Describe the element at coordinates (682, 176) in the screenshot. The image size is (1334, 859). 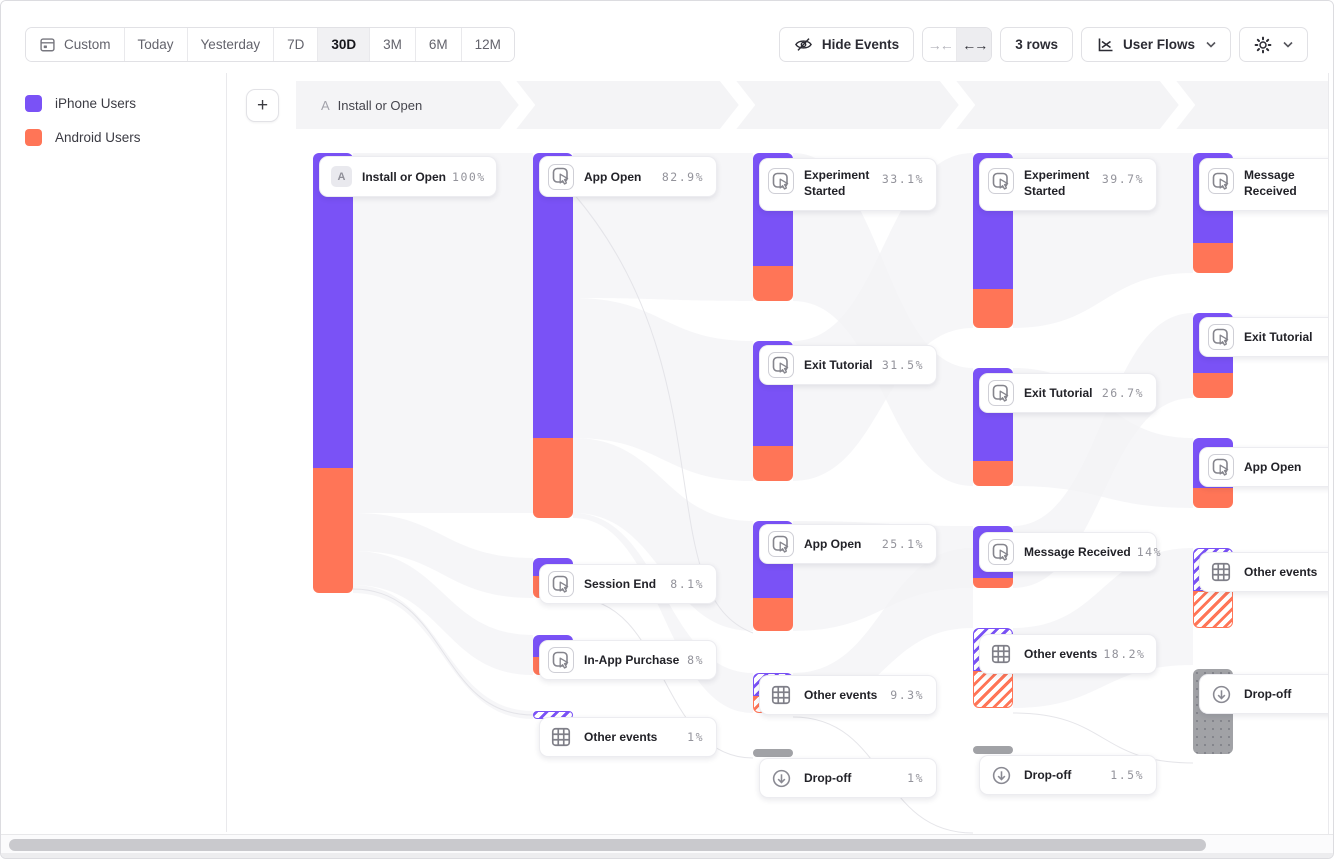
I see `node-percent: 82.9%` at that location.